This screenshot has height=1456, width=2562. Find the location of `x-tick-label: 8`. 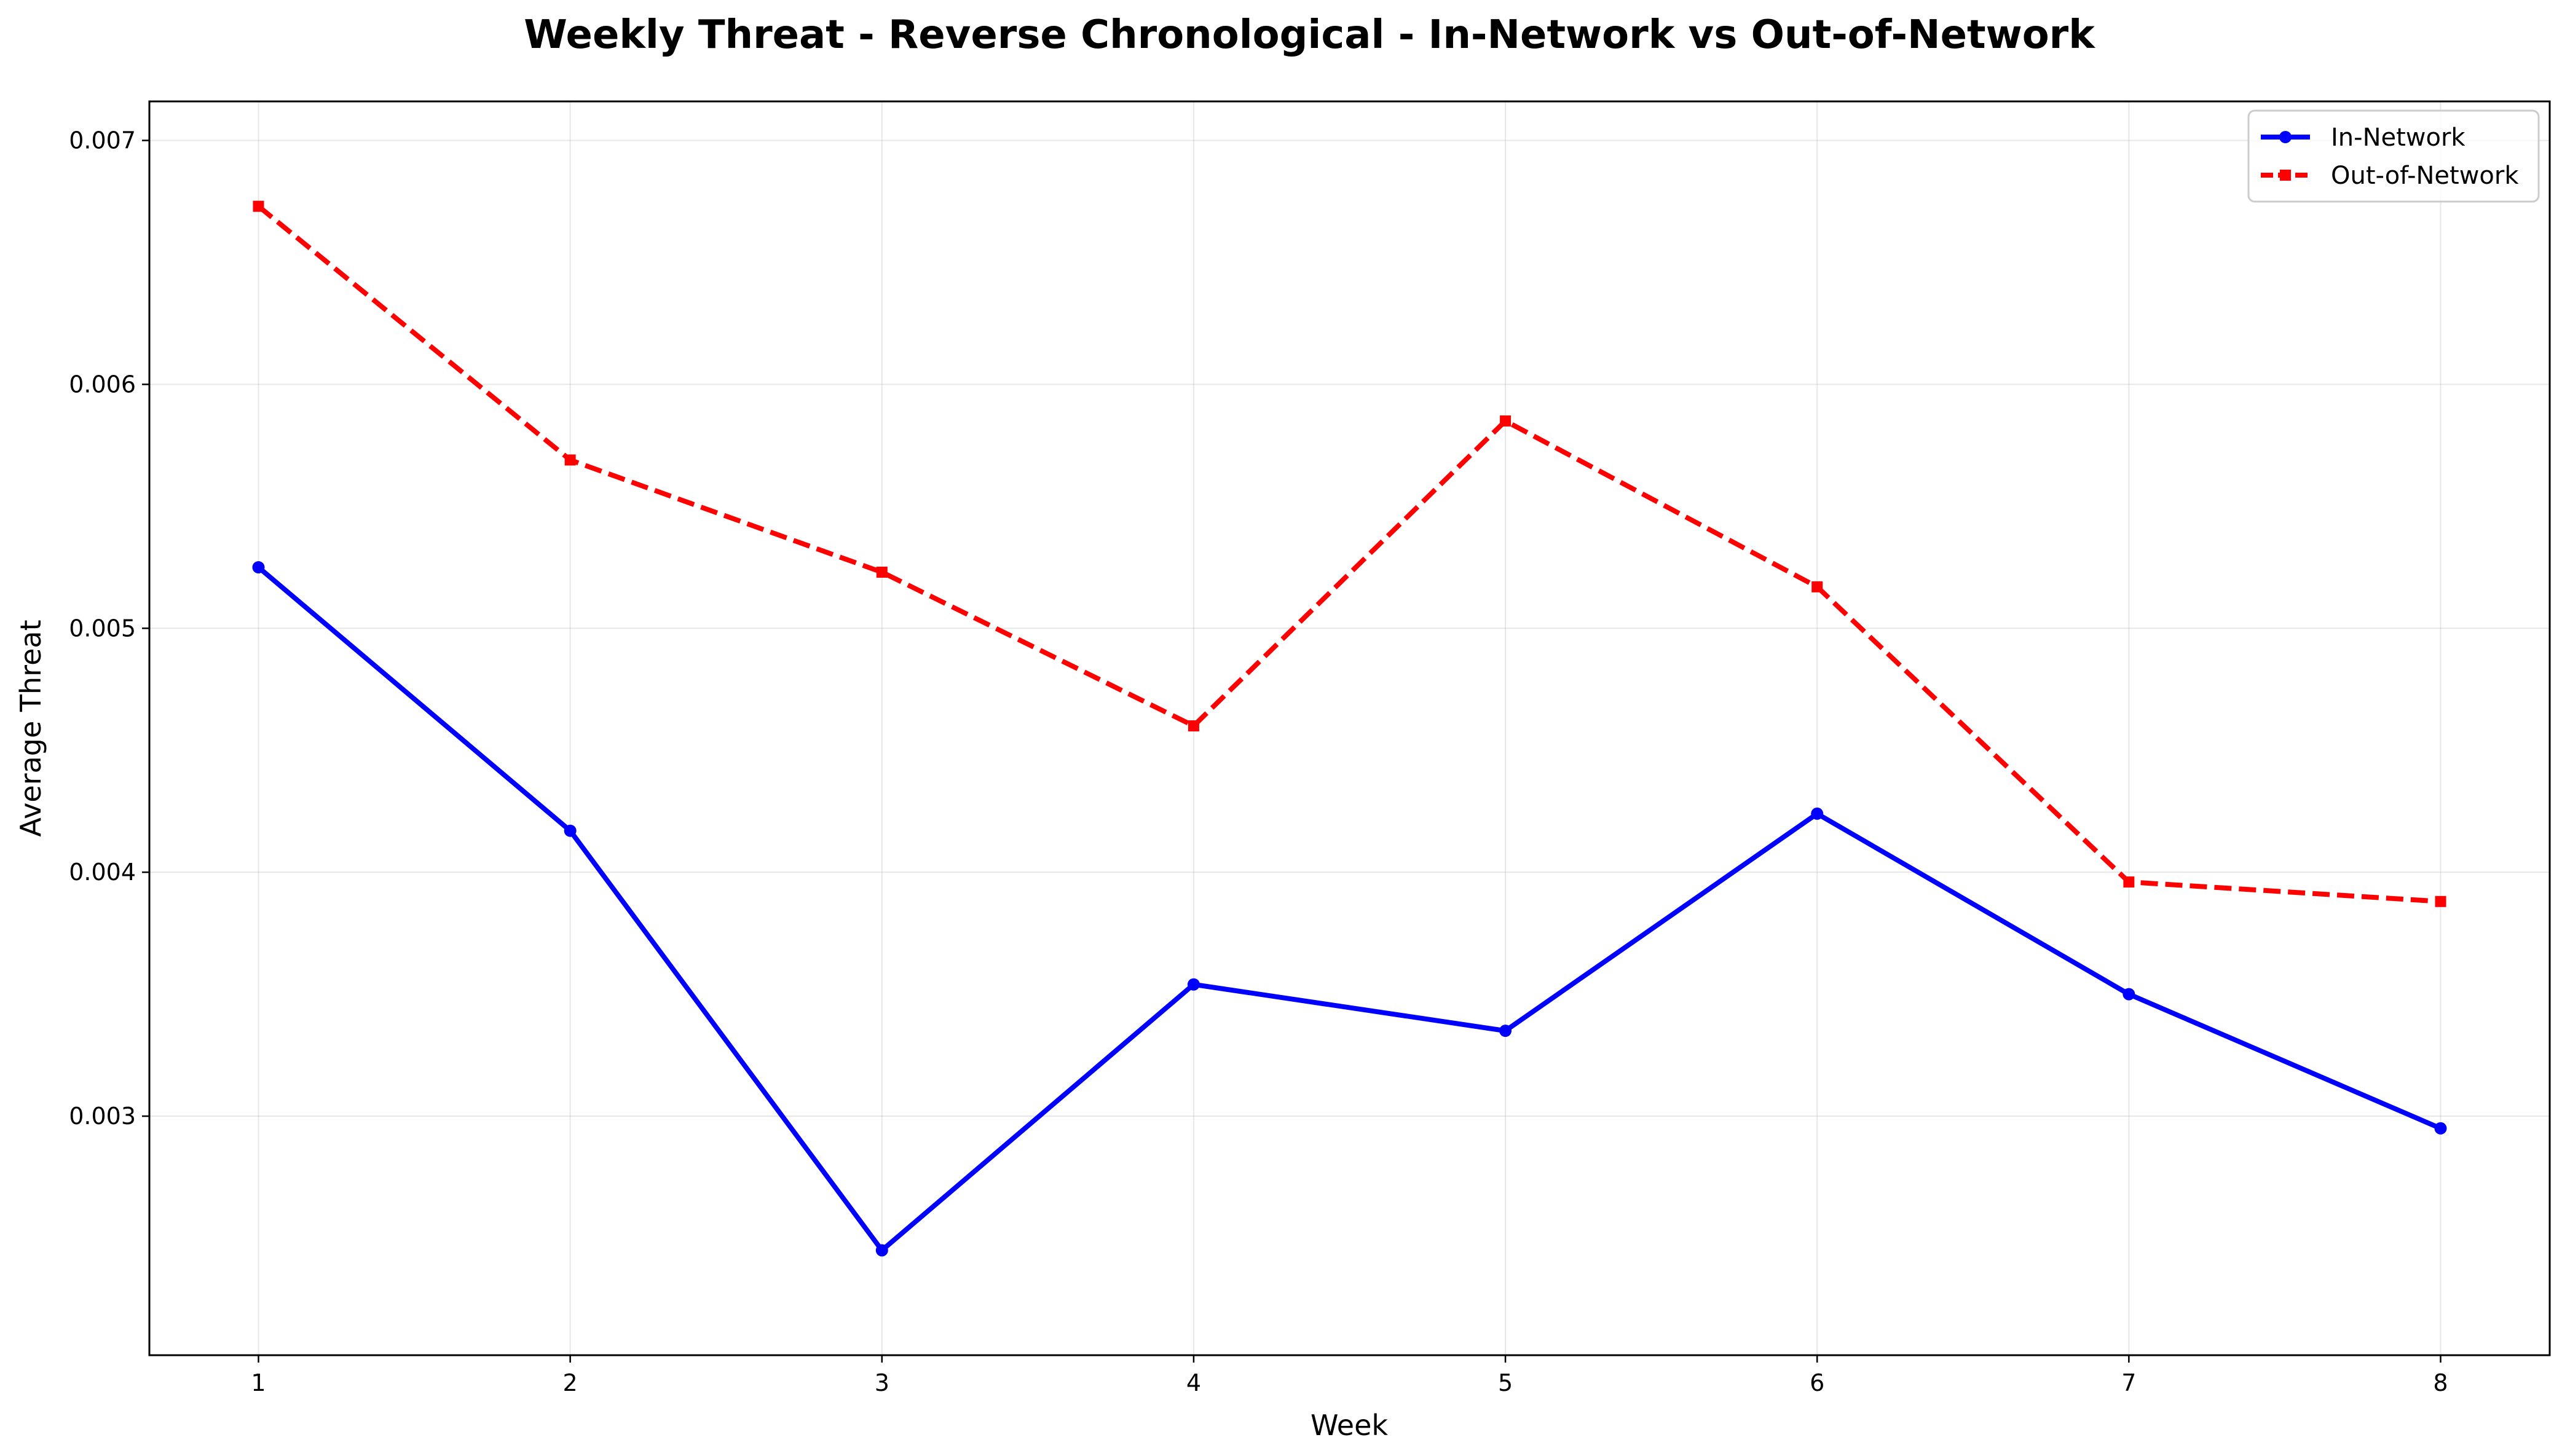

x-tick-label: 8 is located at coordinates (2440, 1382).